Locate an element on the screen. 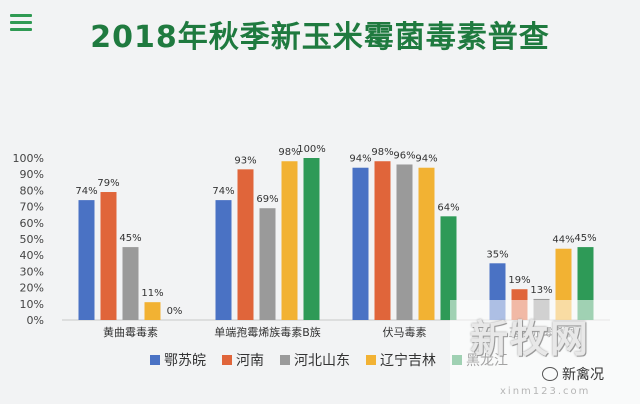  data-label: 11% is located at coordinates (152, 293).